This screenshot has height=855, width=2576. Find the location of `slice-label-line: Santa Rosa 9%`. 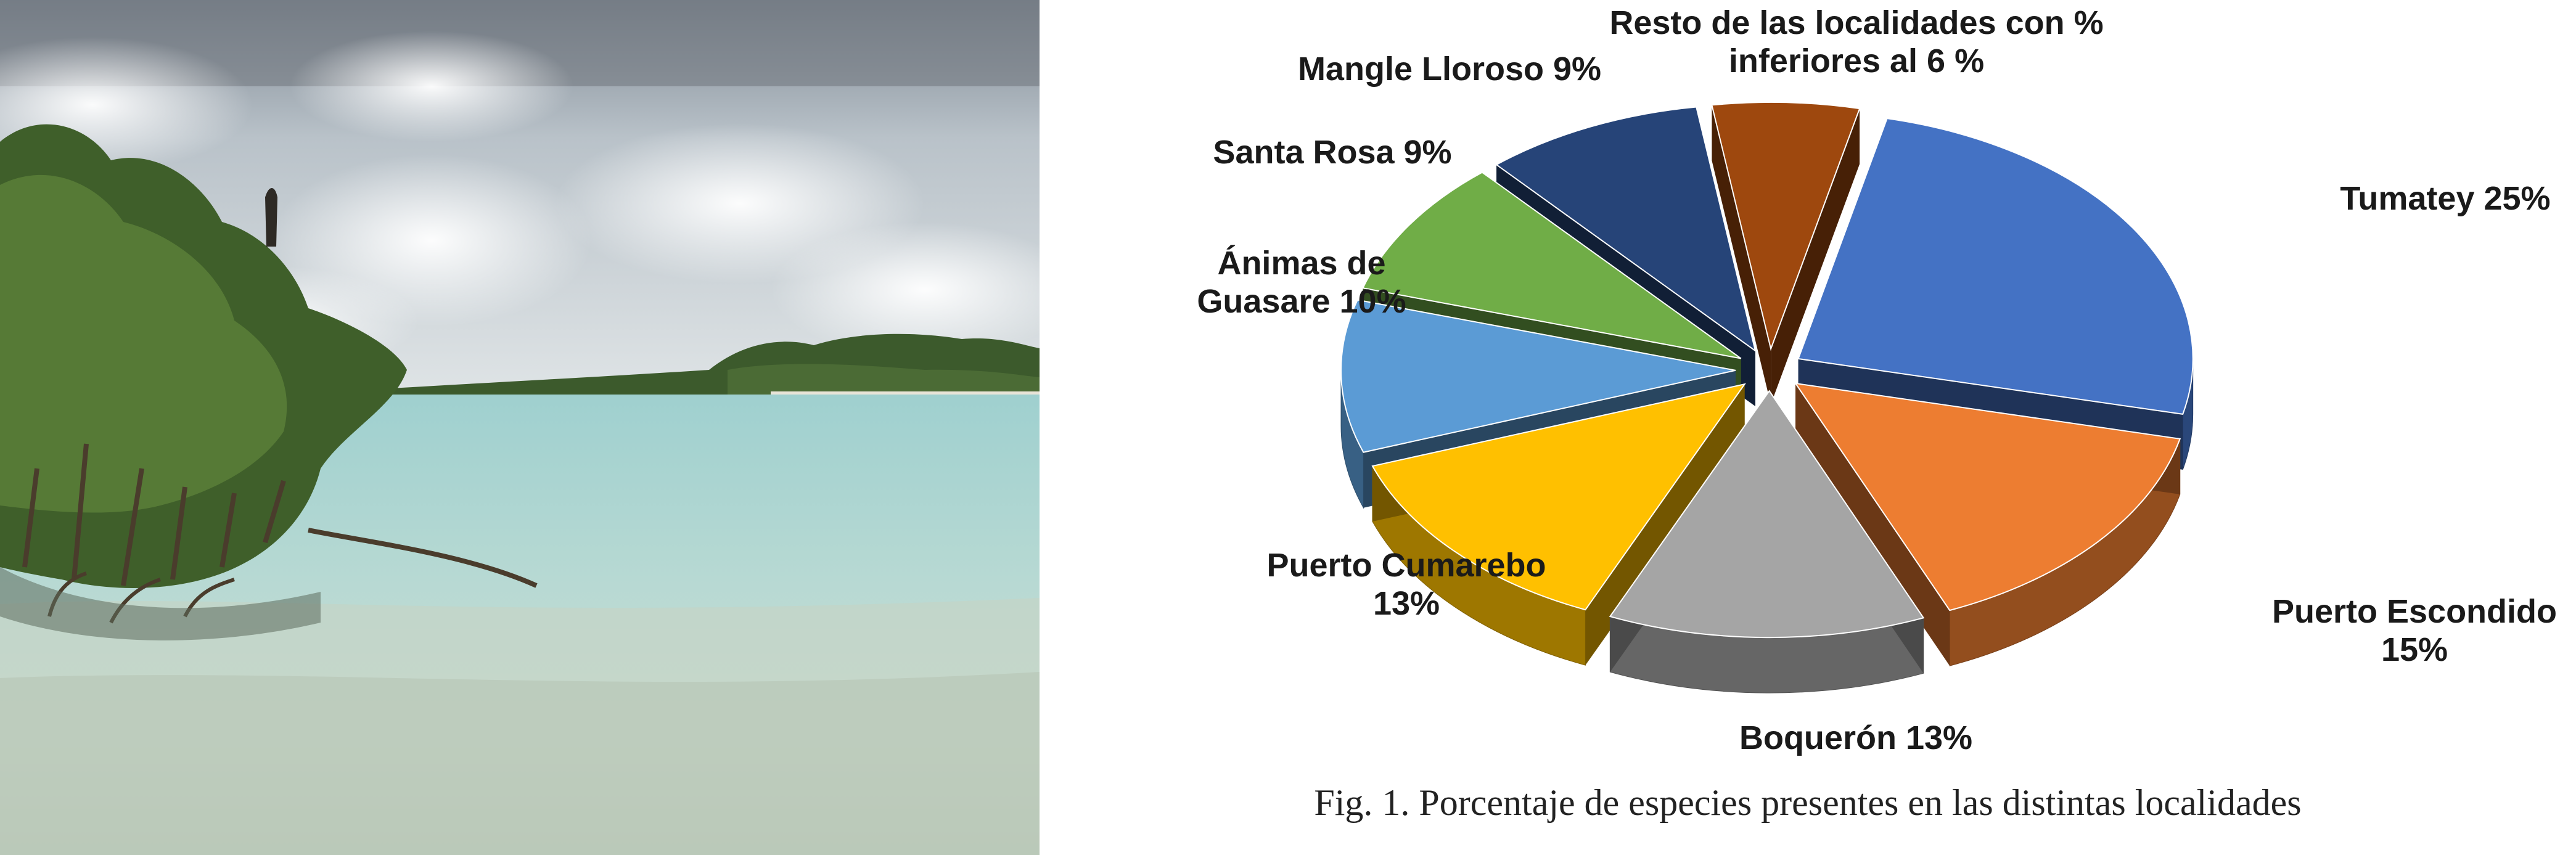

slice-label-line: Santa Rosa 9% is located at coordinates (1332, 152).